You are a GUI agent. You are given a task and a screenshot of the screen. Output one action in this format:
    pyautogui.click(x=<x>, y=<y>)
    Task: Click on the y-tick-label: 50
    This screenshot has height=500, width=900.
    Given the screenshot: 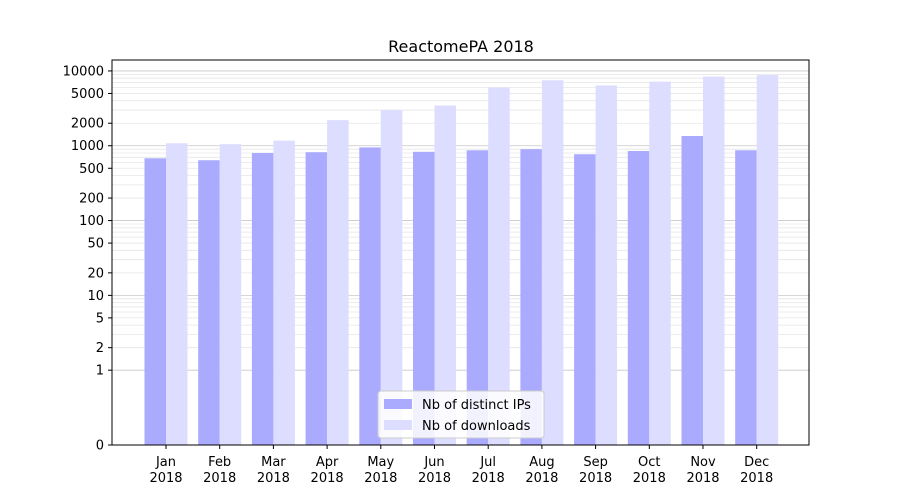 What is the action you would take?
    pyautogui.click(x=95, y=244)
    